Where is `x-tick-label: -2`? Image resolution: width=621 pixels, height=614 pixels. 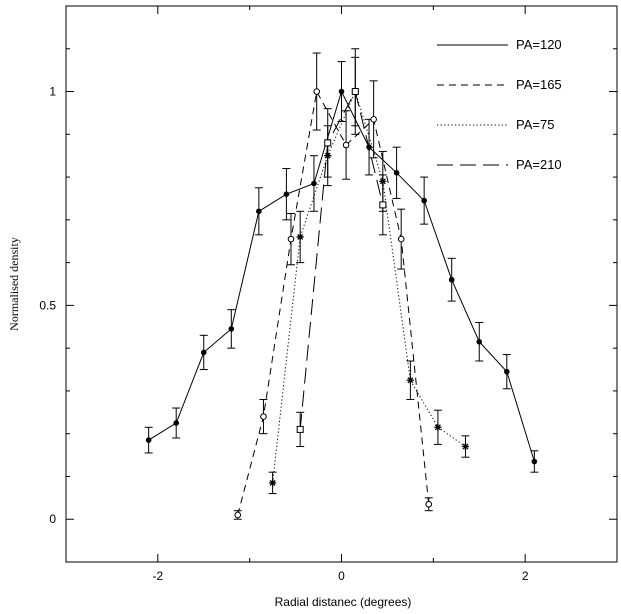
x-tick-label: -2 is located at coordinates (157, 576).